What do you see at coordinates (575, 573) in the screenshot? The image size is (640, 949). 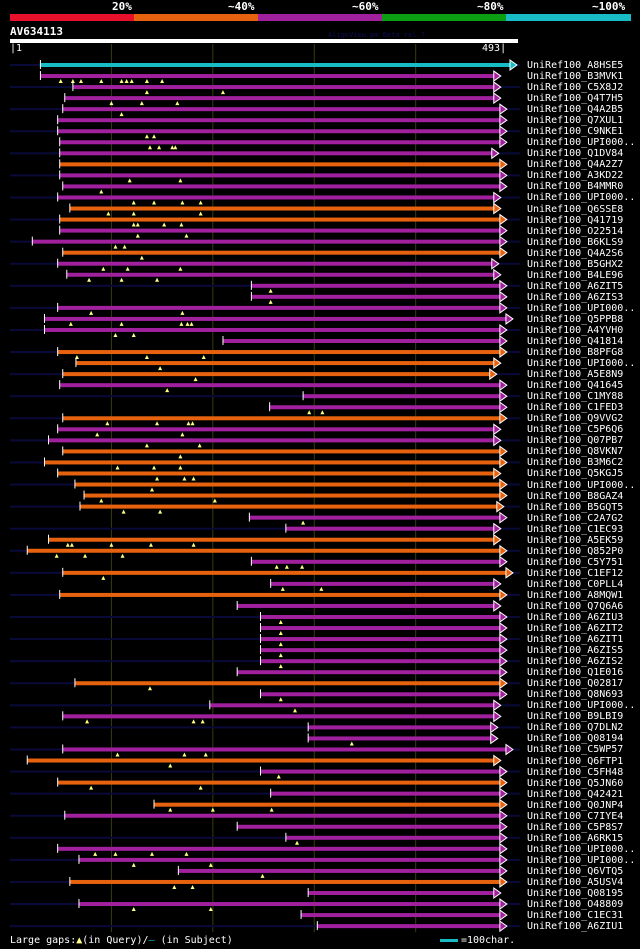 I see `hit-label: UniRef100_C1EF12` at bounding box center [575, 573].